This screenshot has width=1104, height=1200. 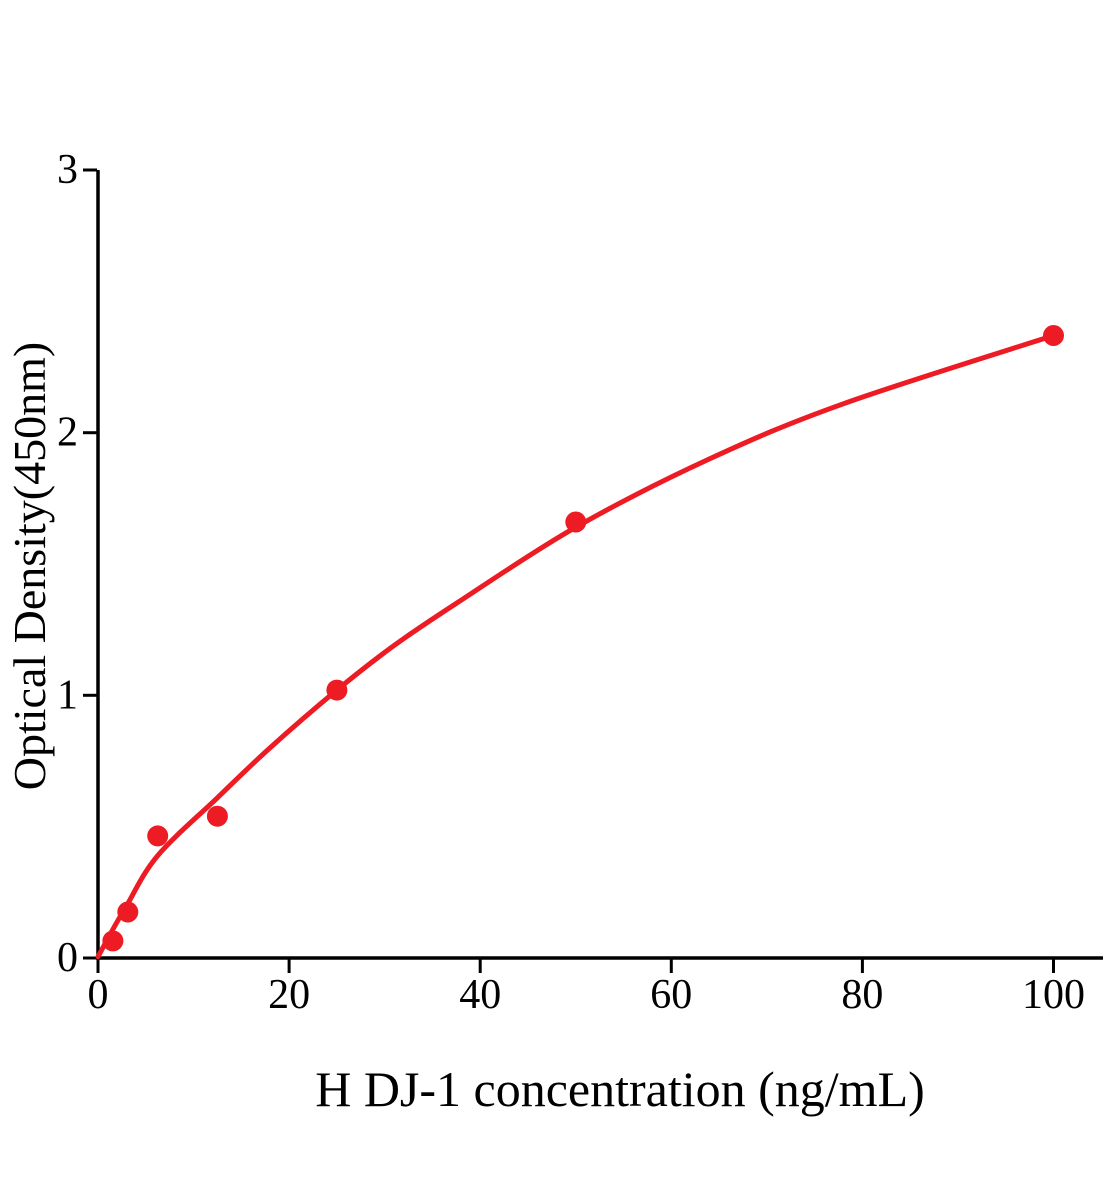 What do you see at coordinates (671, 995) in the screenshot?
I see `x-tick-label: 60` at bounding box center [671, 995].